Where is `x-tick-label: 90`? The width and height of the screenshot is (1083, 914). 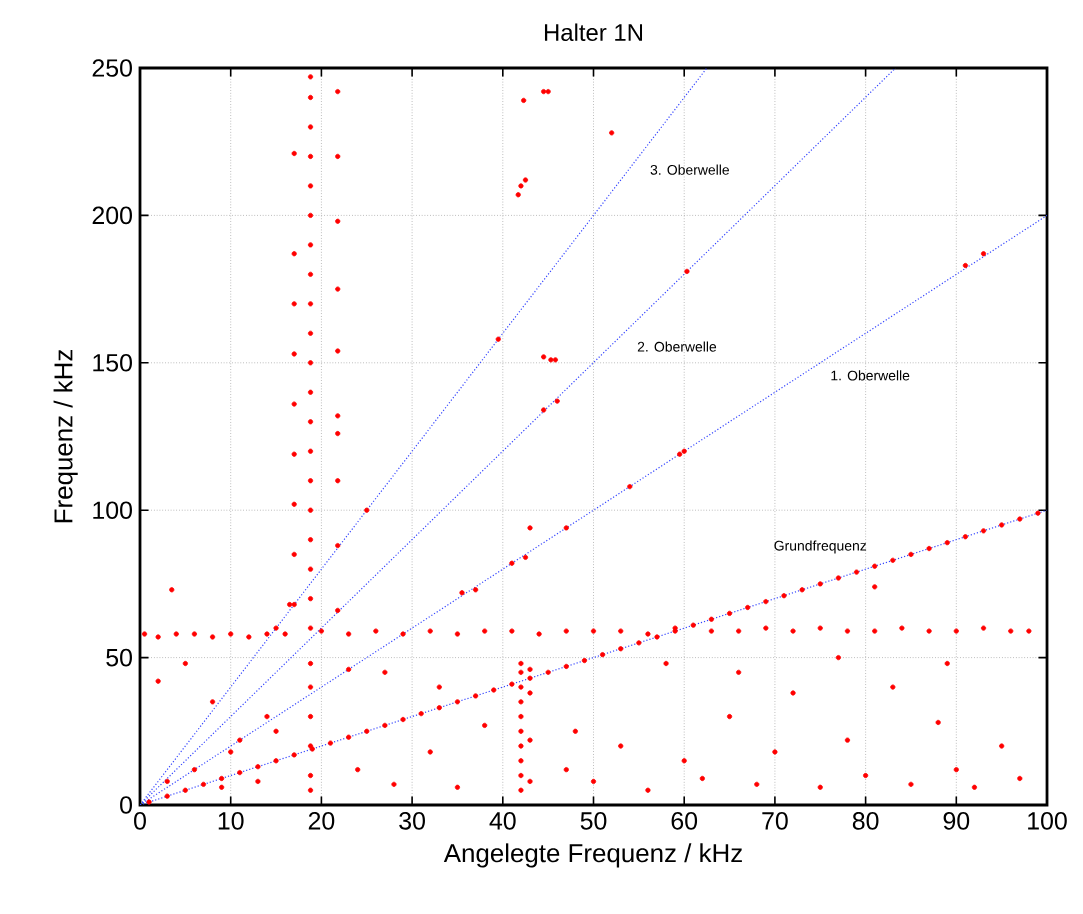
x-tick-label: 90 is located at coordinates (956, 821).